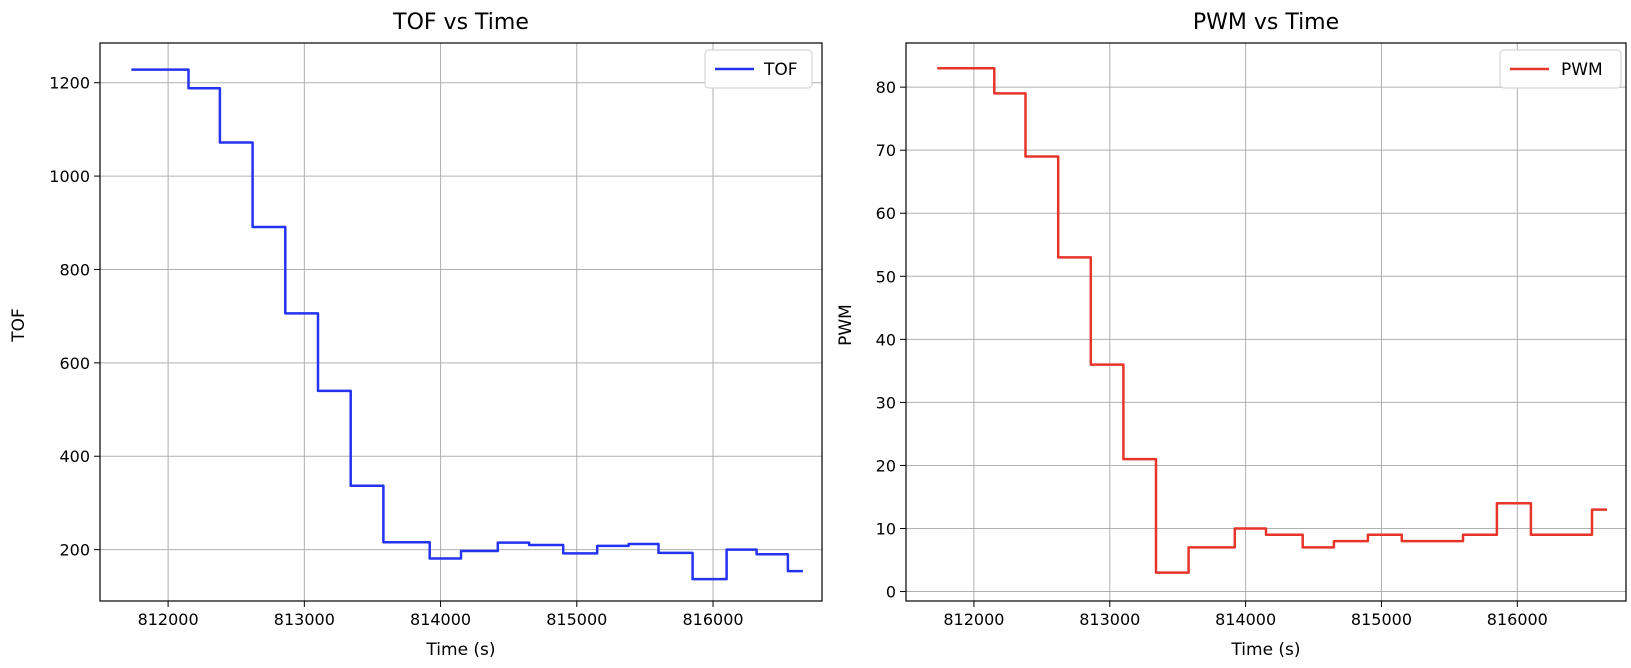  I want to click on legend-label: PWM, so click(1582, 70).